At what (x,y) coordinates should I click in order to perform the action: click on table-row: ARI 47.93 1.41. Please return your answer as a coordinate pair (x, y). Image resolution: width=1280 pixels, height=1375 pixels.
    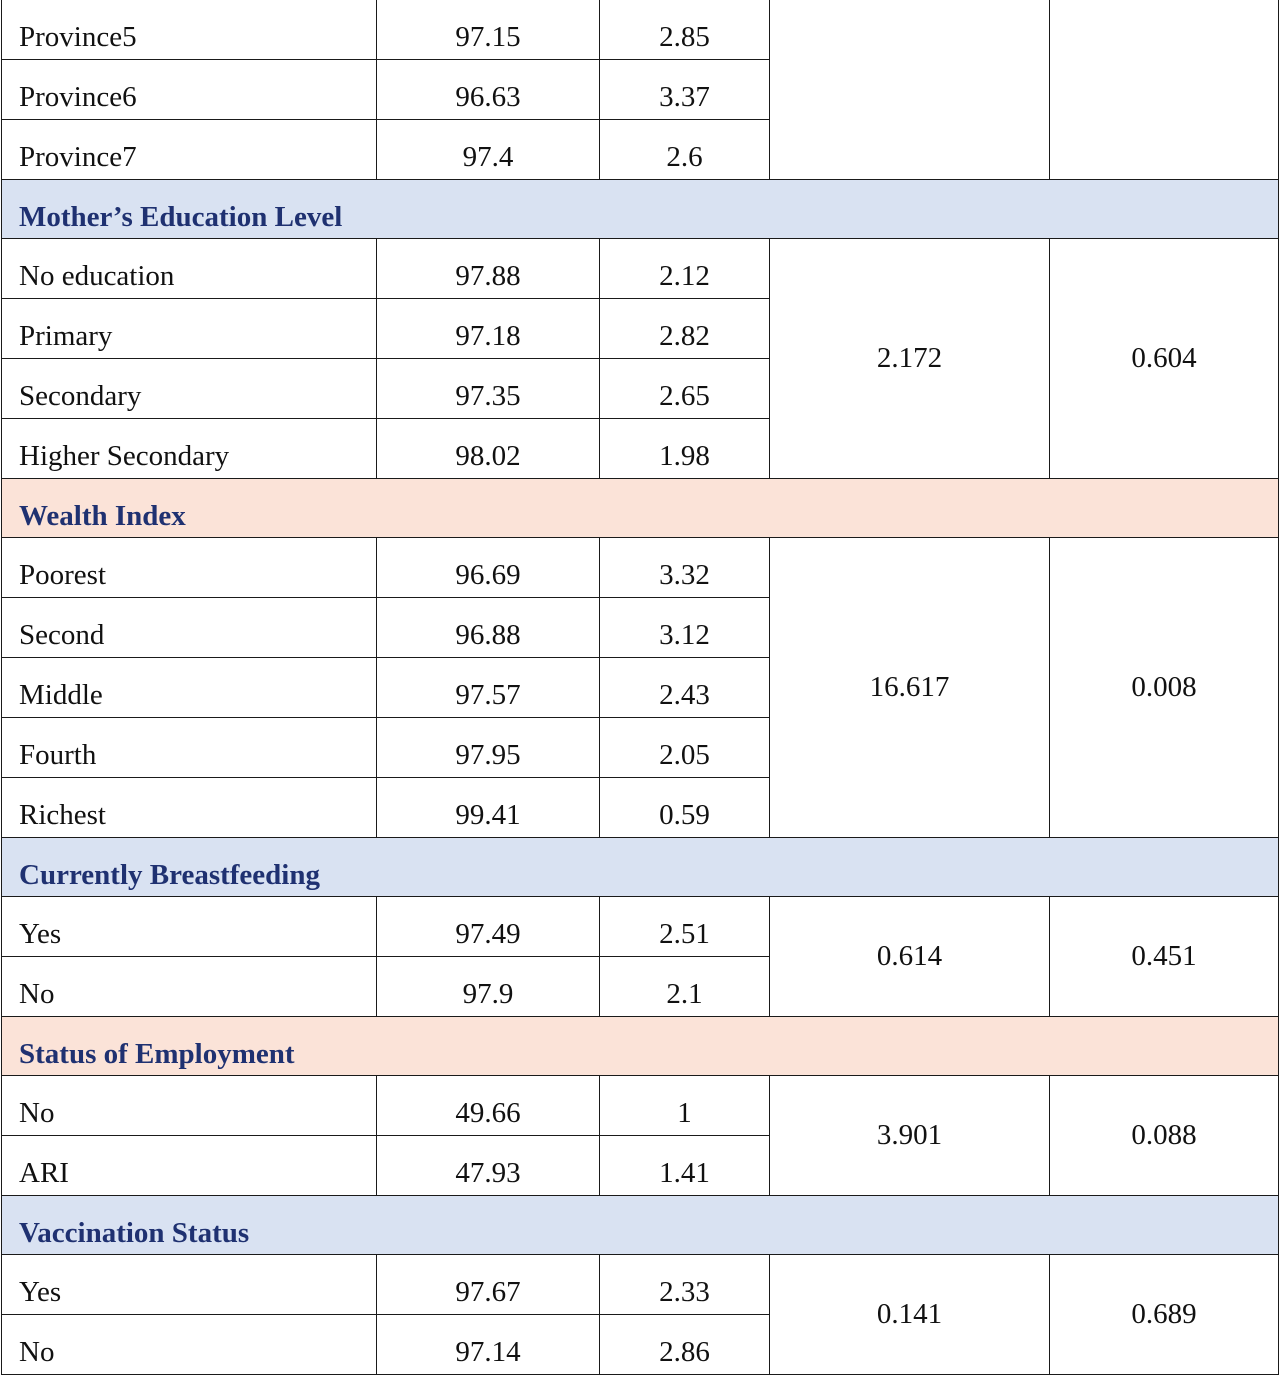
    Looking at the image, I should click on (640, 1165).